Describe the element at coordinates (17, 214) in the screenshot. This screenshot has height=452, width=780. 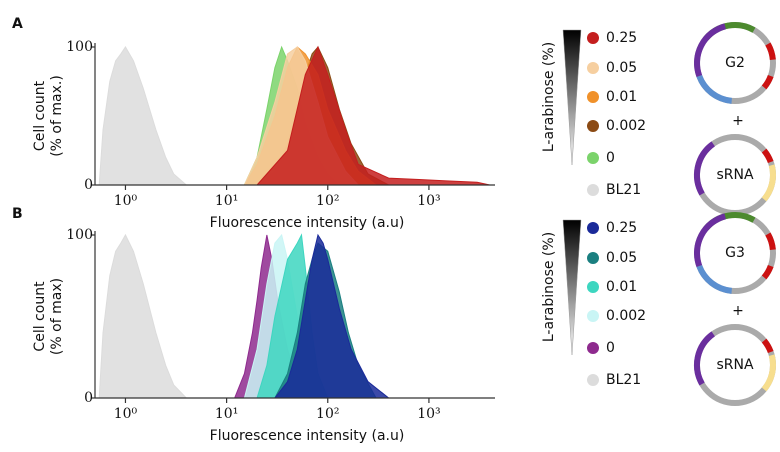
I see `panel-label: B` at that location.